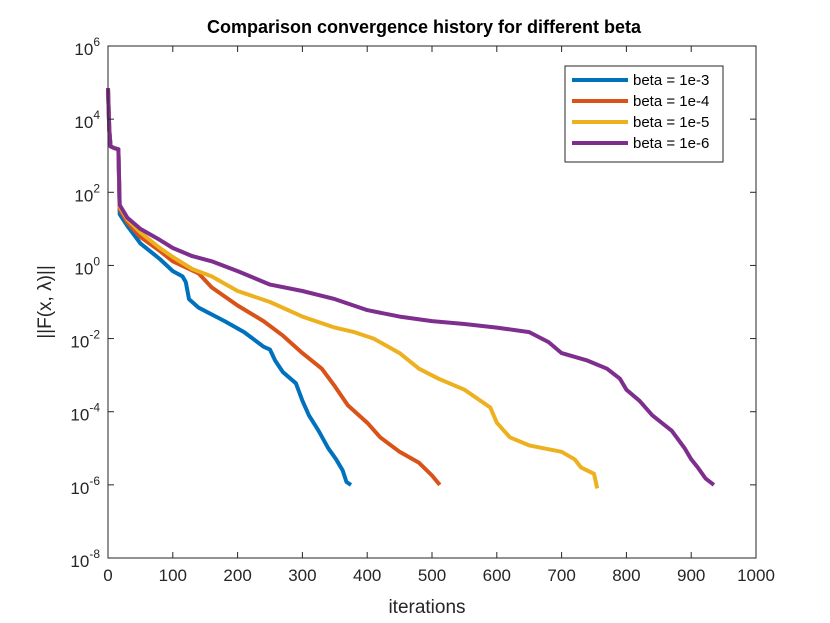 This screenshot has height=623, width=830. I want to click on y-tick-label: 10⁰, so click(87, 266).